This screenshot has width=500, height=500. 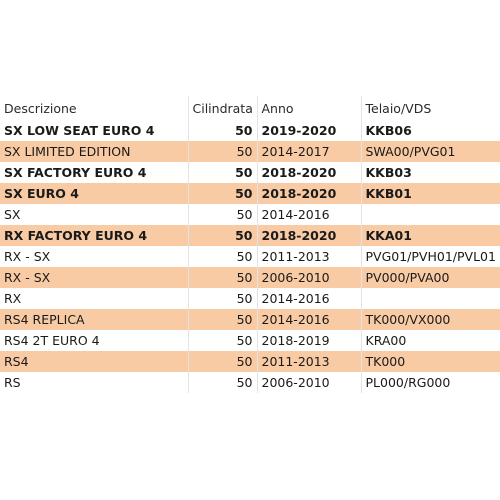 I want to click on table-row: SX LIMITED EDITION 50 2014-2017 SWA00/PVG01, so click(x=250, y=151).